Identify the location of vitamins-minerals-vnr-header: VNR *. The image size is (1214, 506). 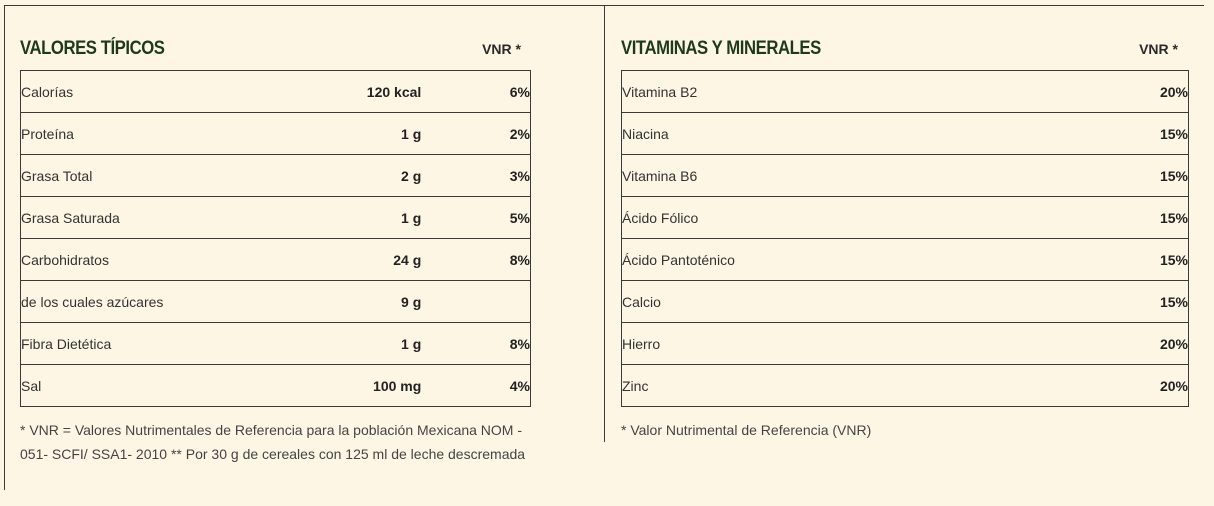
(1158, 49).